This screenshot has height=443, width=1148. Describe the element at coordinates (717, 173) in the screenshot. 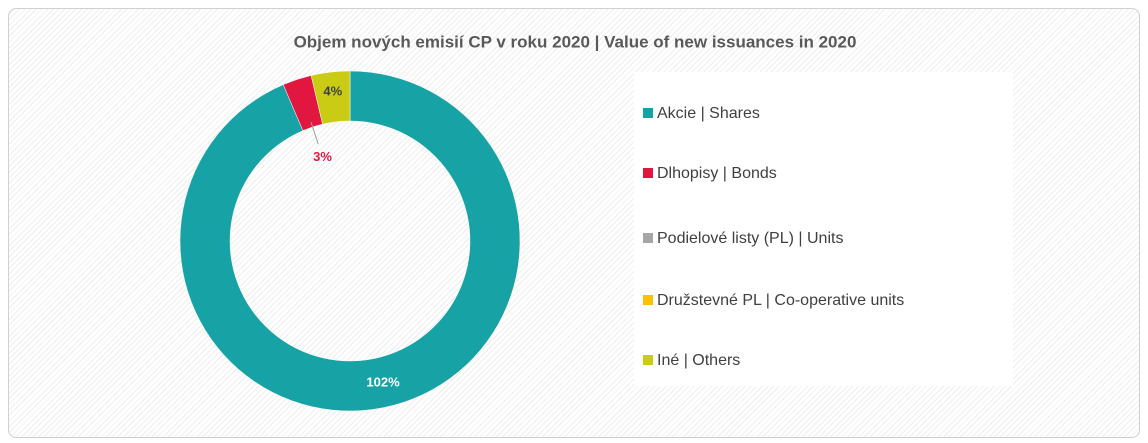

I see `legend-label: Dlhopisy | Bonds` at that location.